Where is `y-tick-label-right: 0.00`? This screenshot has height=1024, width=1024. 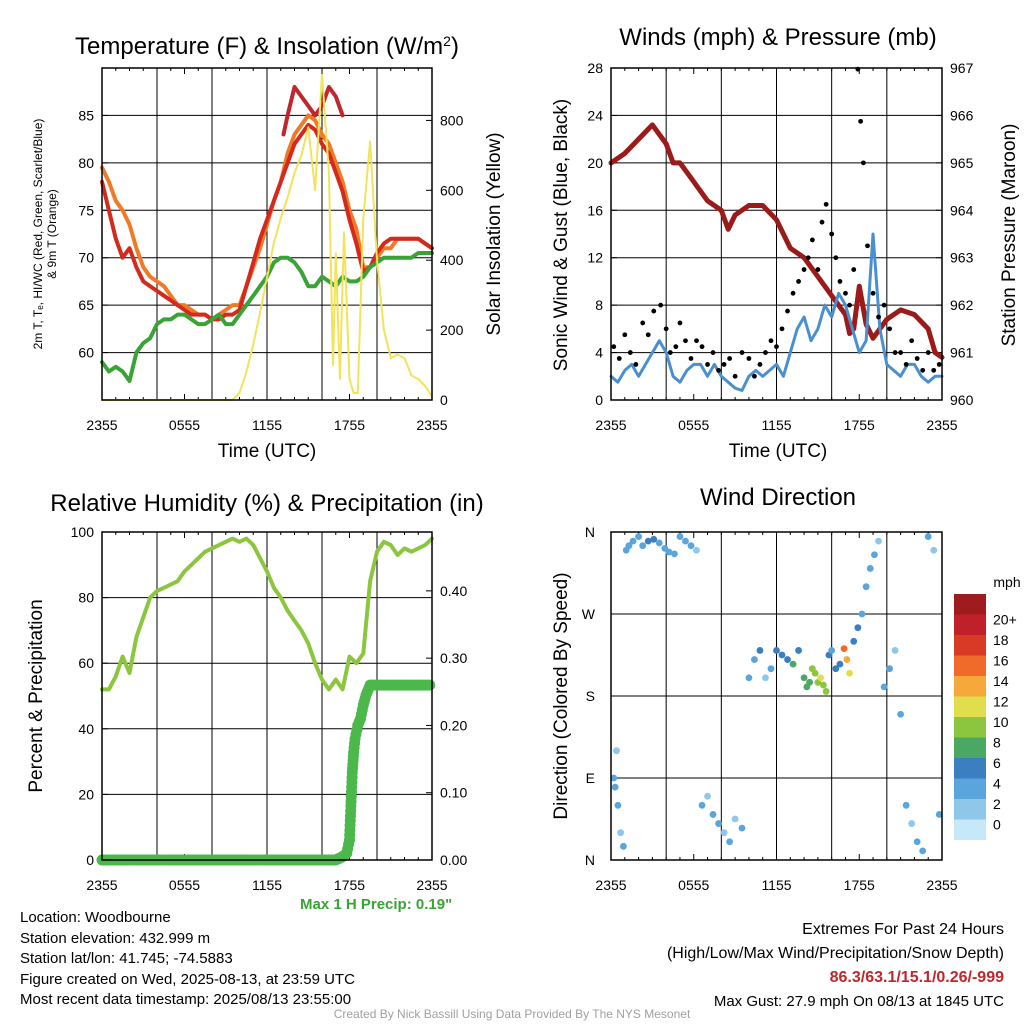
y-tick-label-right: 0.00 is located at coordinates (453, 860).